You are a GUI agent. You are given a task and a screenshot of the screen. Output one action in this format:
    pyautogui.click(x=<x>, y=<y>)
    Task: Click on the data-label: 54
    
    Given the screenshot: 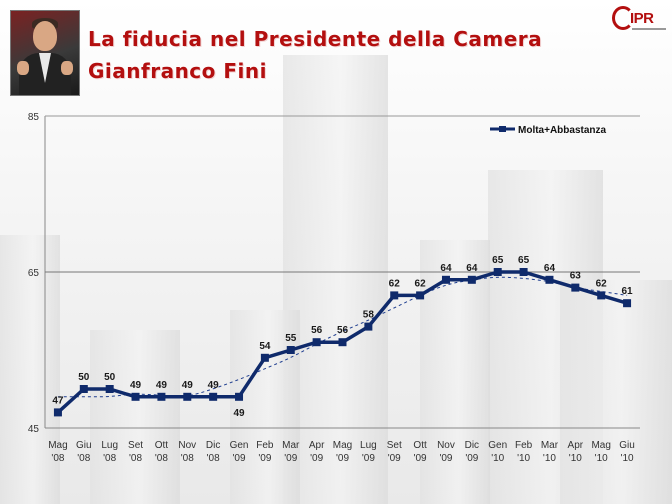 What is the action you would take?
    pyautogui.click(x=265, y=346)
    